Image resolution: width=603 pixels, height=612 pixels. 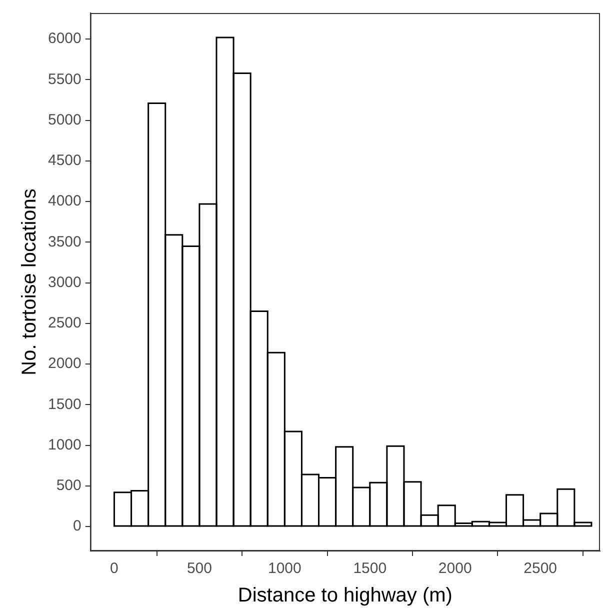 What do you see at coordinates (29, 282) in the screenshot?
I see `y-axis-title: No. tortoise locations` at bounding box center [29, 282].